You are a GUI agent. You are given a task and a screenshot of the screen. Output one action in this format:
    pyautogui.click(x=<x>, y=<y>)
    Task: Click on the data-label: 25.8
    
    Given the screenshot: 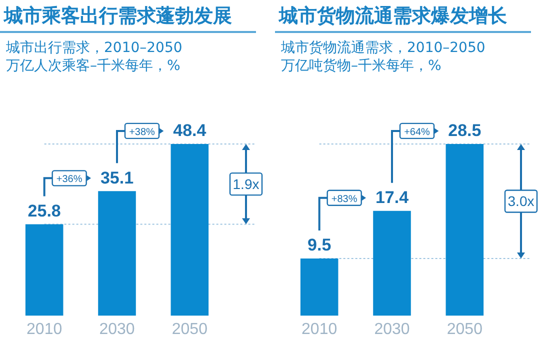 What is the action you would take?
    pyautogui.click(x=44, y=210)
    